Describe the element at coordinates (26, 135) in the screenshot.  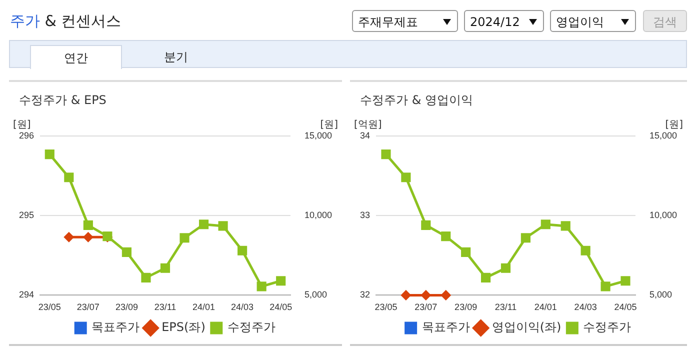
I see `y-tick-label: 296` at that location.